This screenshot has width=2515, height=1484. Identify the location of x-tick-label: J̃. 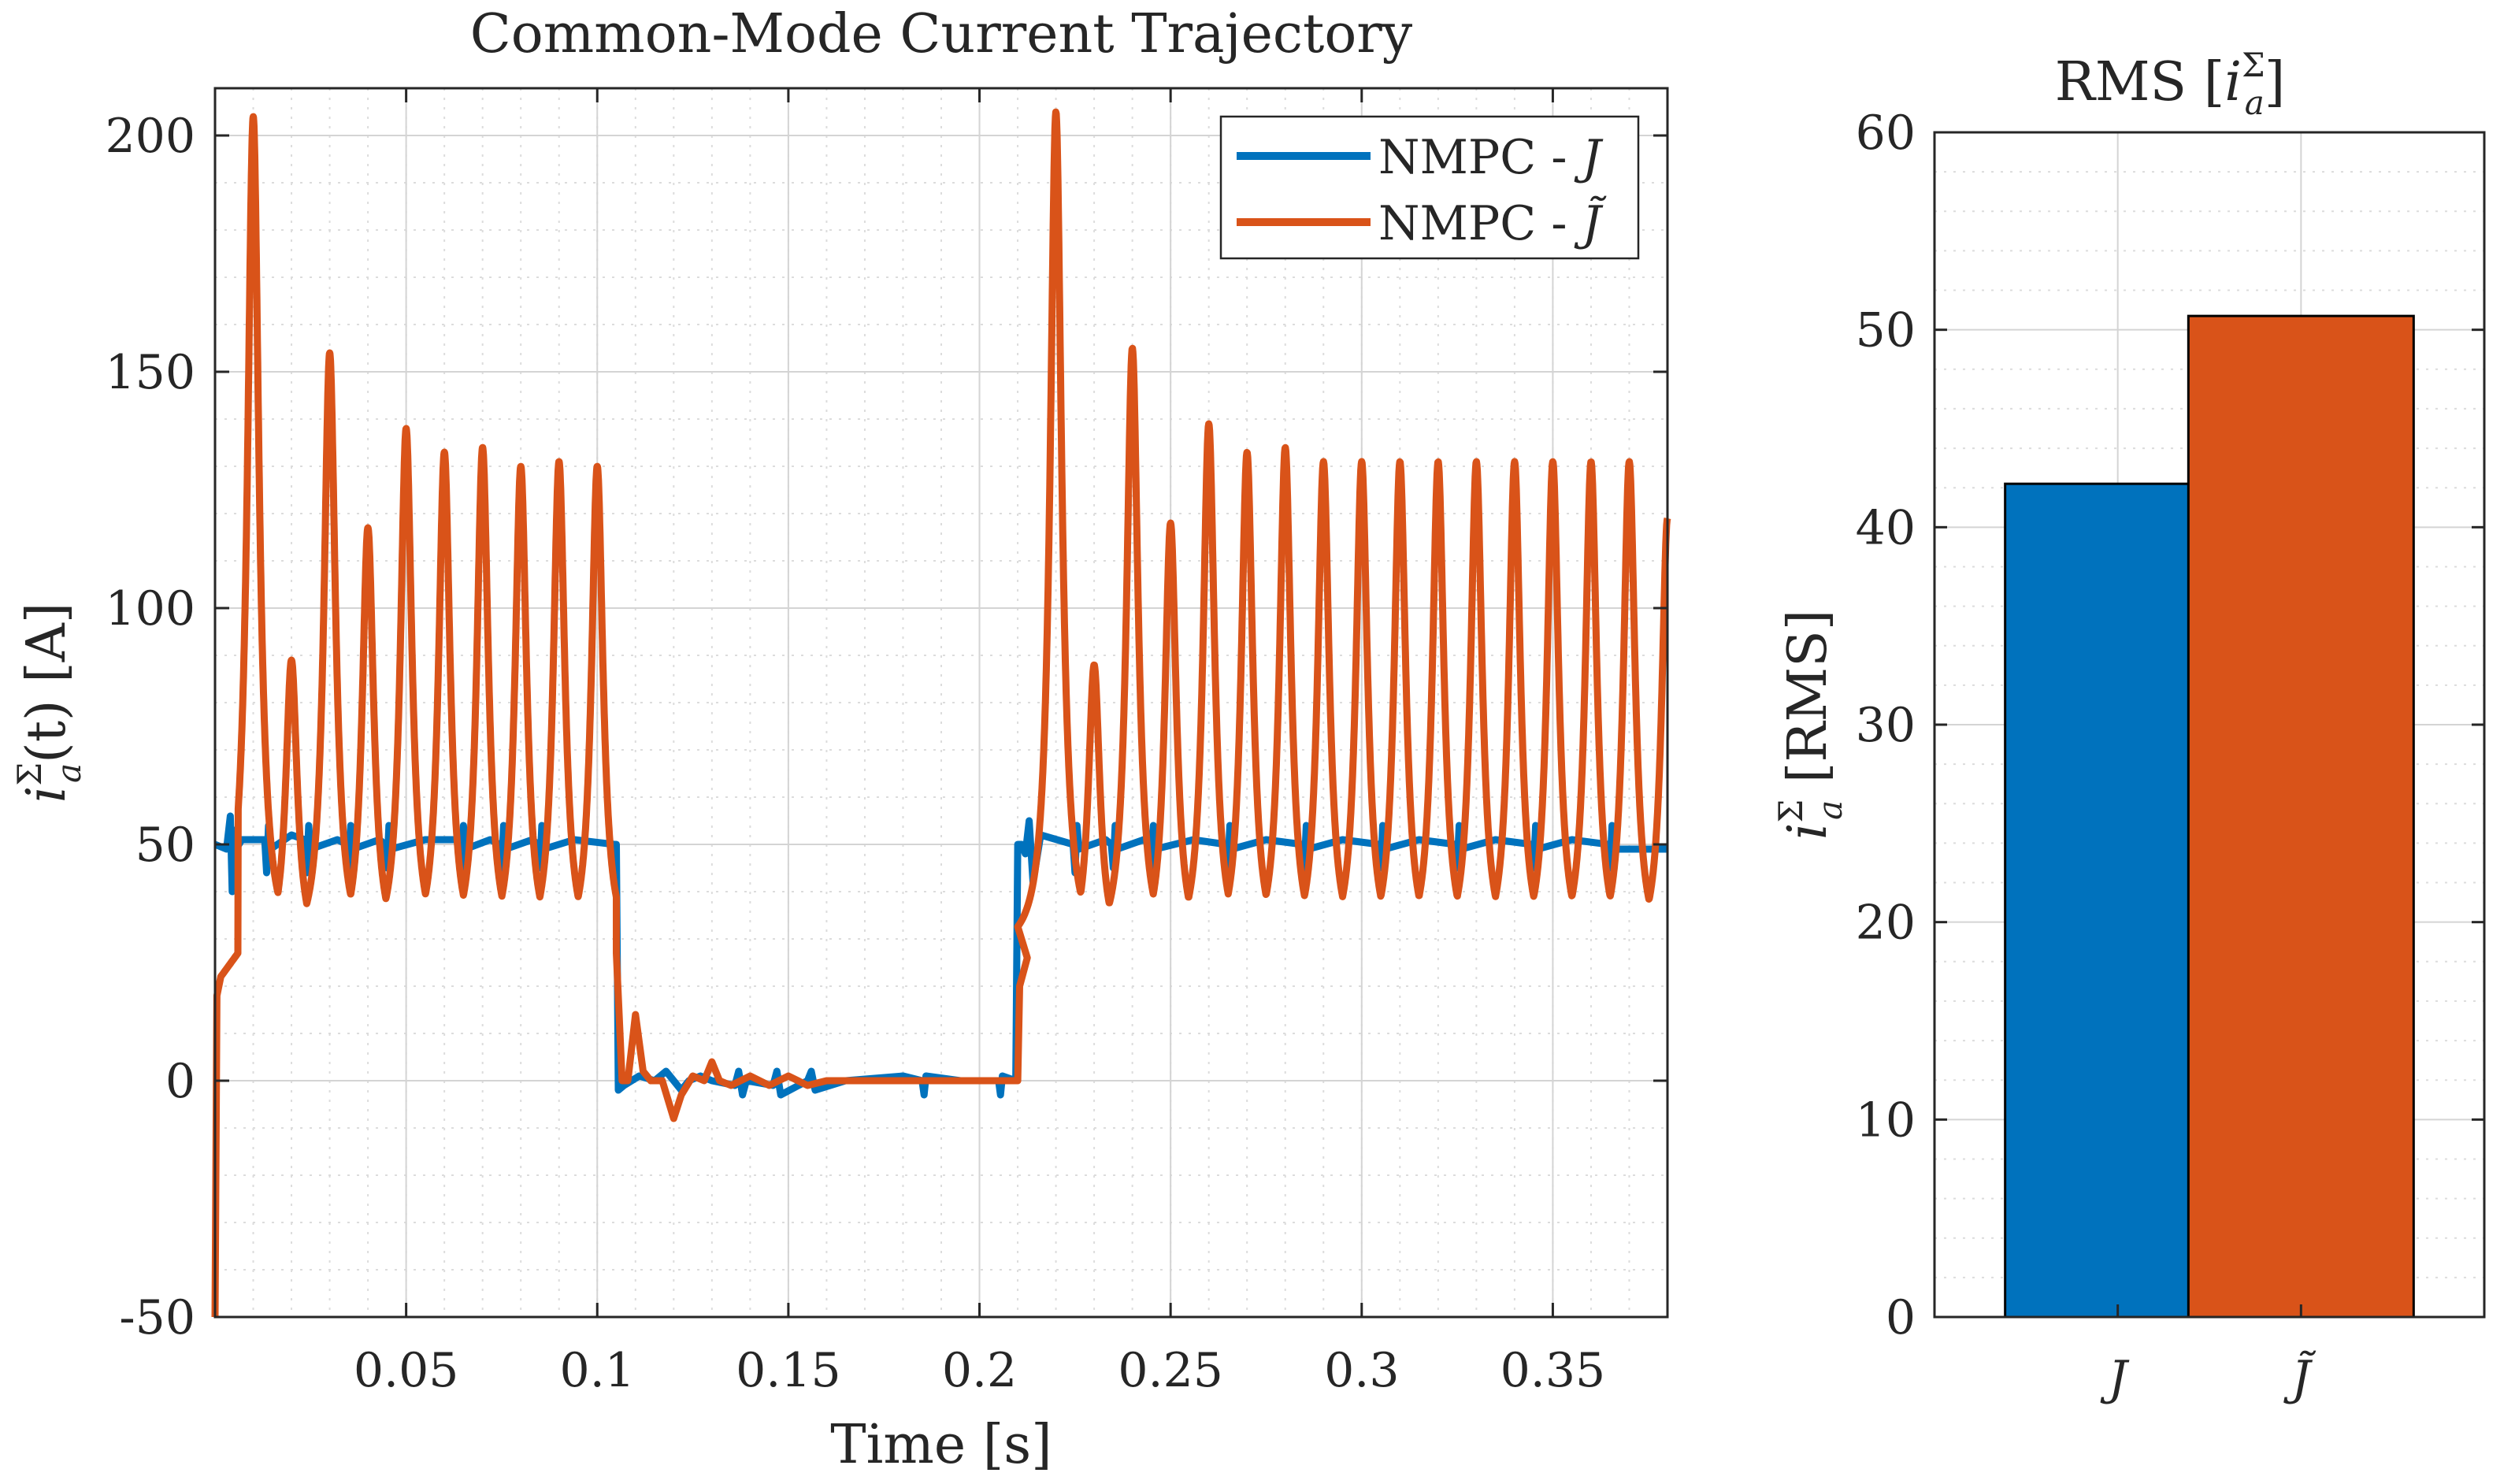
(2300, 1378).